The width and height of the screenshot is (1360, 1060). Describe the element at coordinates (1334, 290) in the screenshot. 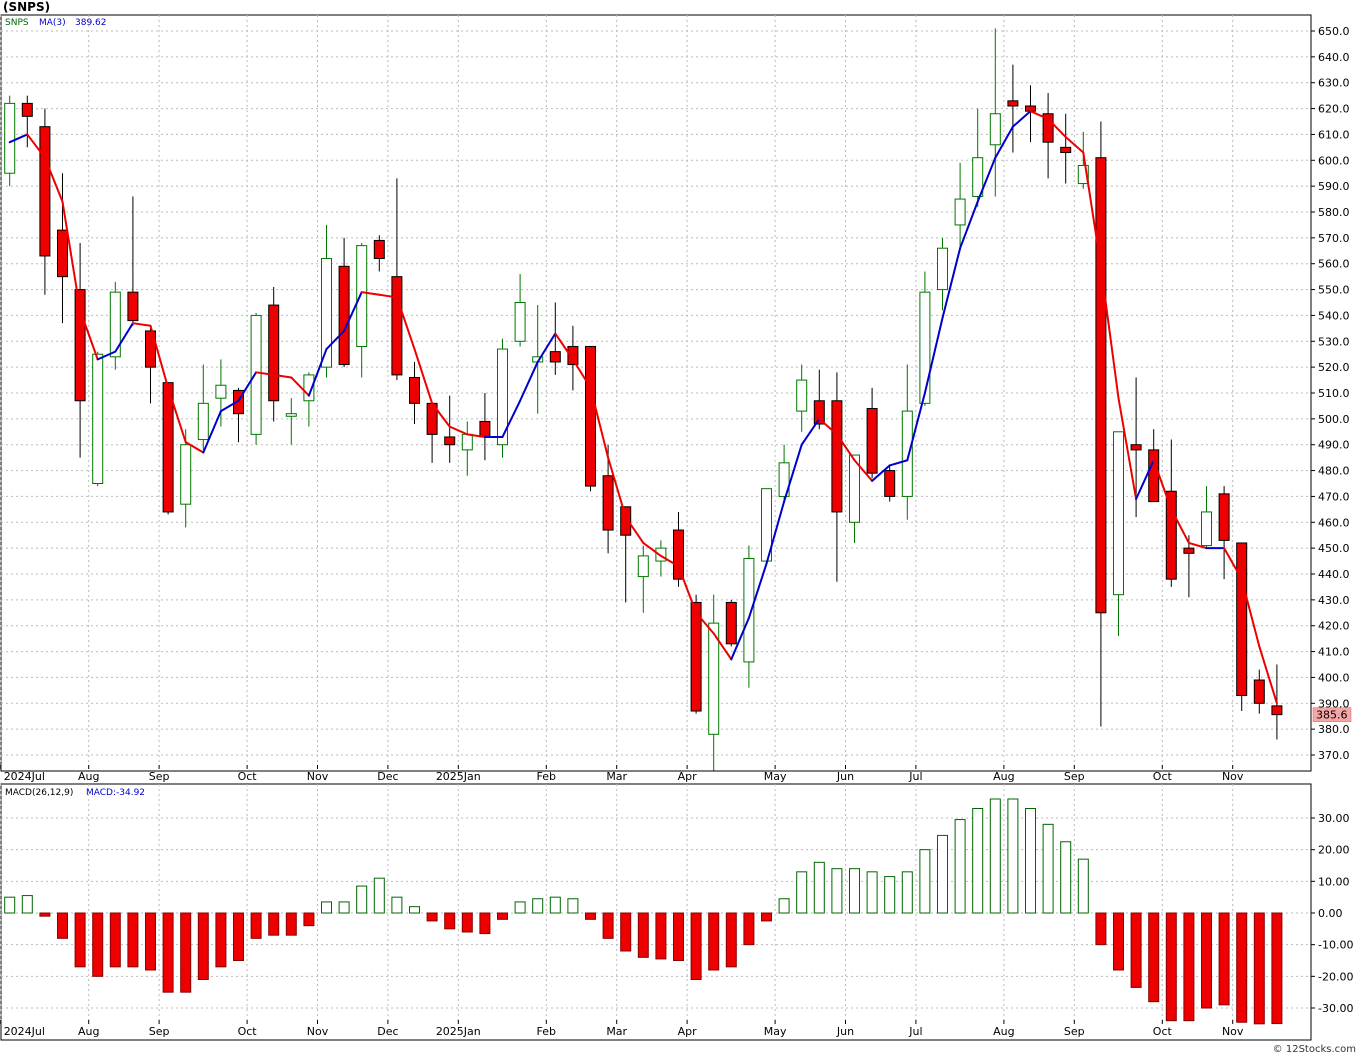

I see `price-tick-label: 550.0` at that location.